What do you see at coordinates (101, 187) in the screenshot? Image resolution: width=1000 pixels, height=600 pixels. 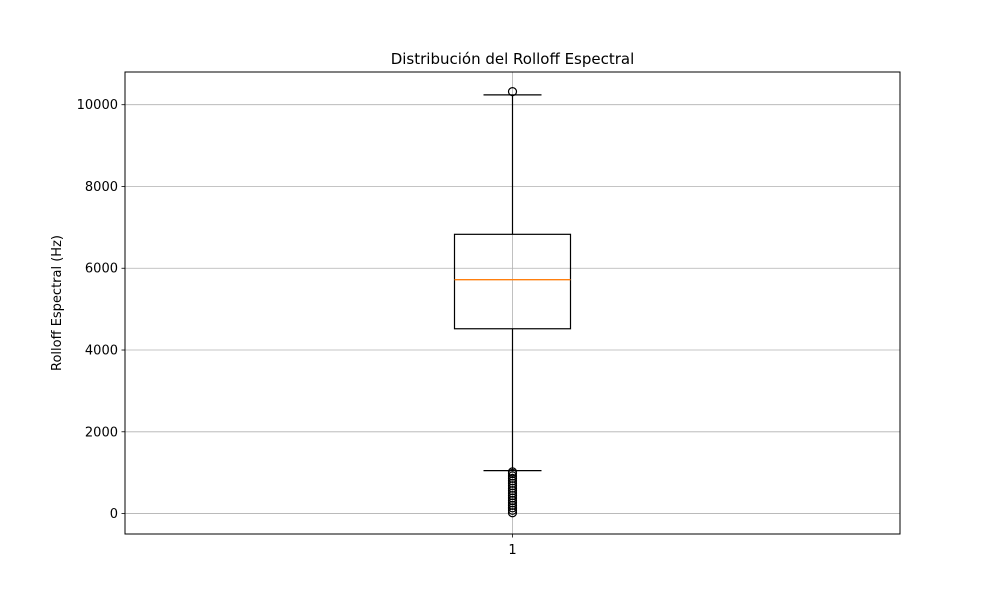 I see `y-tick-label: 8000` at bounding box center [101, 187].